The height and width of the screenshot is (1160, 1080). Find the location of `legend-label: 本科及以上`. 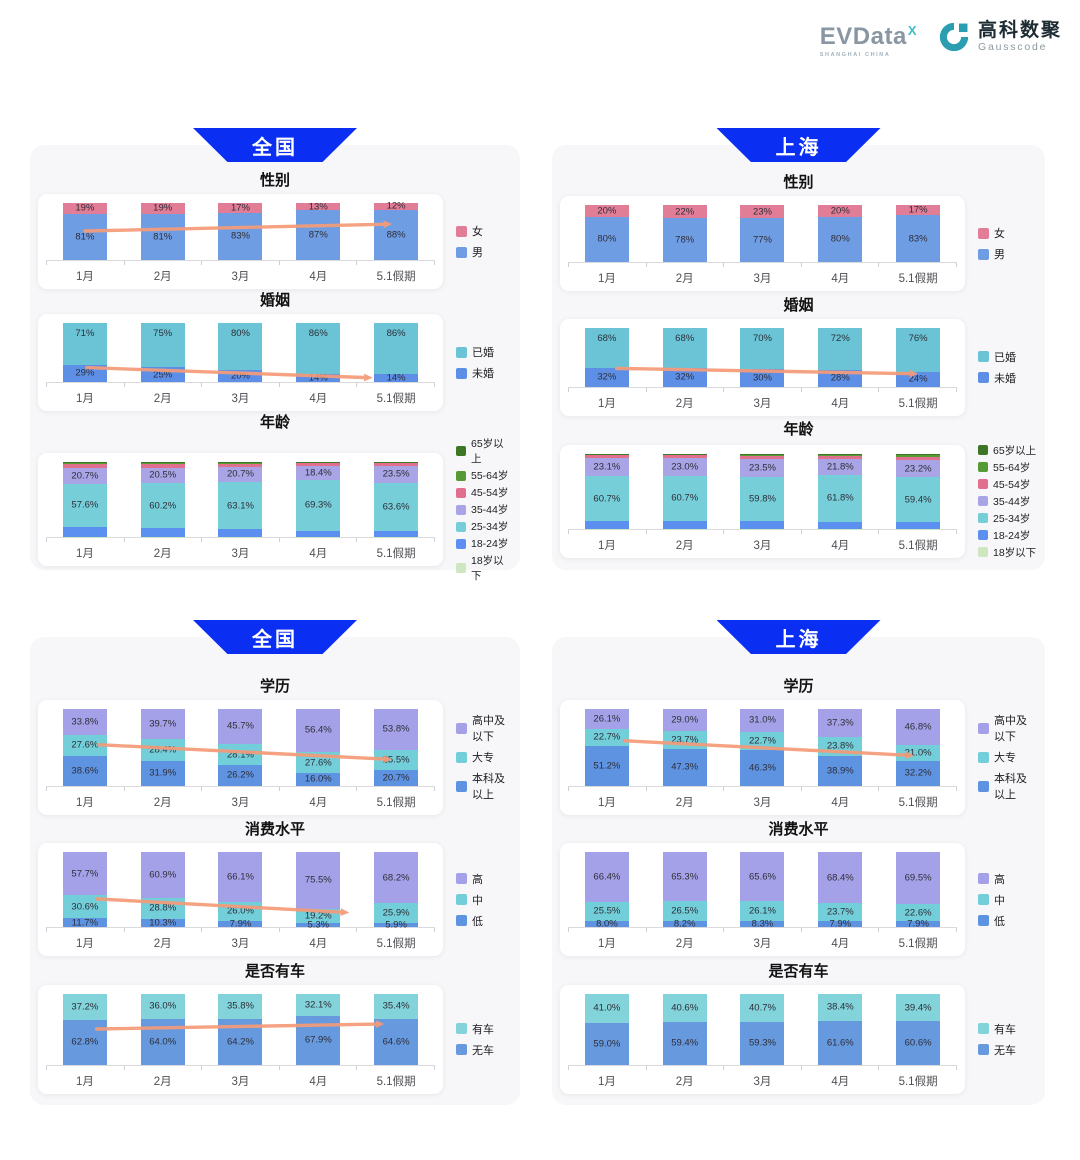

legend-label: 本科及以上 is located at coordinates (488, 787).